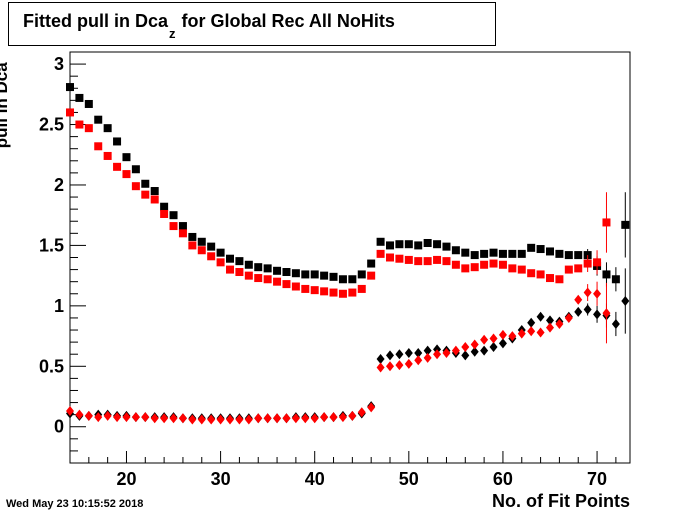 The image size is (700, 514). I want to click on y-tick-label: 2.5, so click(51, 125).